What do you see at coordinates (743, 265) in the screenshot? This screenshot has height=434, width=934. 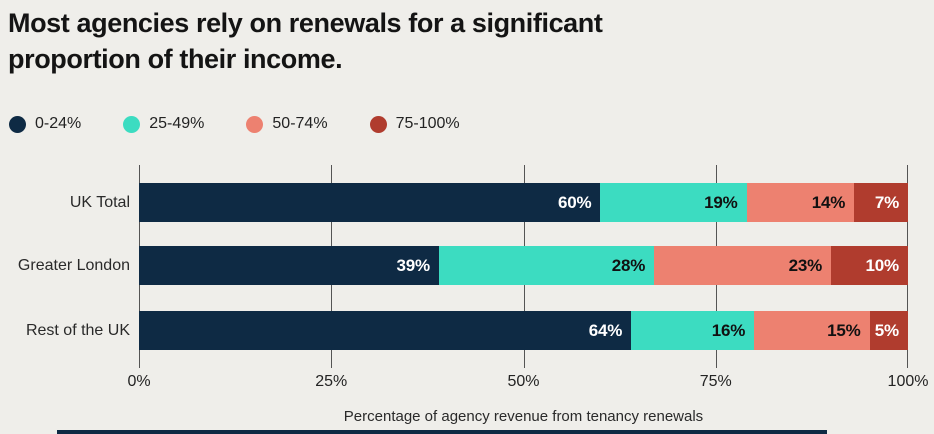 I see `bar-segment: 23%` at bounding box center [743, 265].